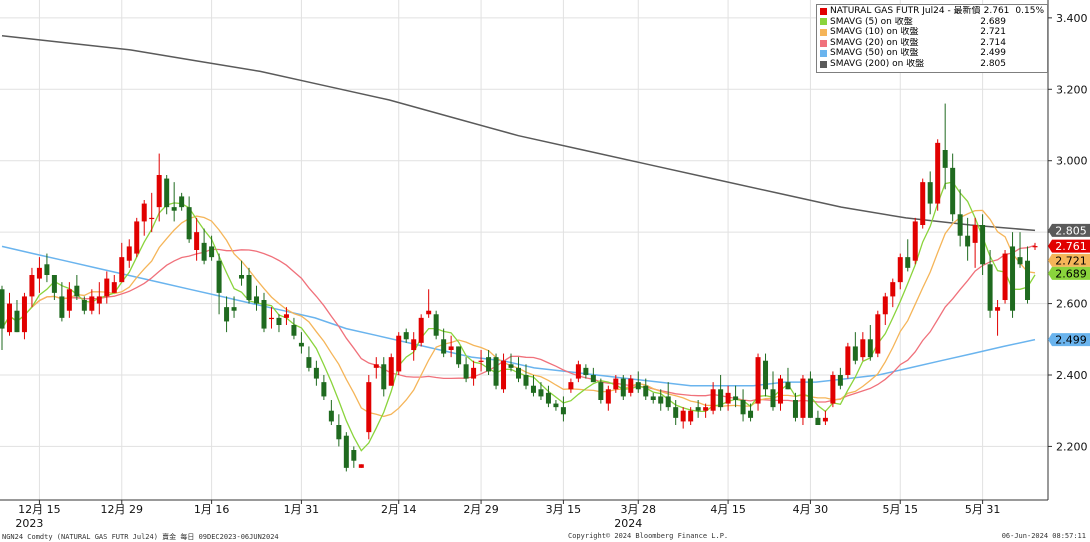 Image resolution: width=1090 pixels, height=542 pixels. What do you see at coordinates (1072, 18) in the screenshot?
I see `y-tick-label: 3.400` at bounding box center [1072, 18].